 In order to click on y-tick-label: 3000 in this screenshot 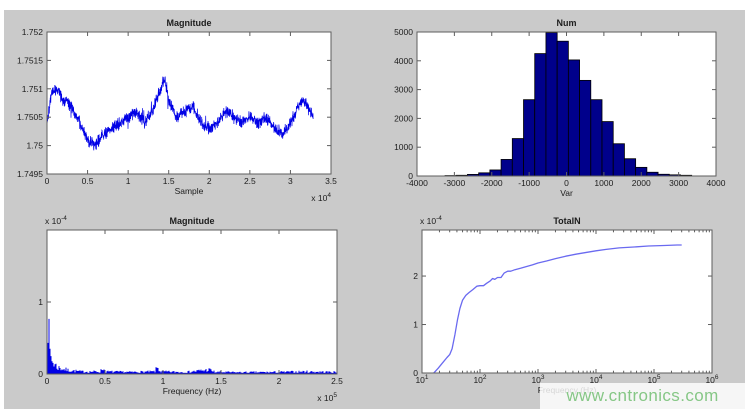, I will do `click(403, 90)`.